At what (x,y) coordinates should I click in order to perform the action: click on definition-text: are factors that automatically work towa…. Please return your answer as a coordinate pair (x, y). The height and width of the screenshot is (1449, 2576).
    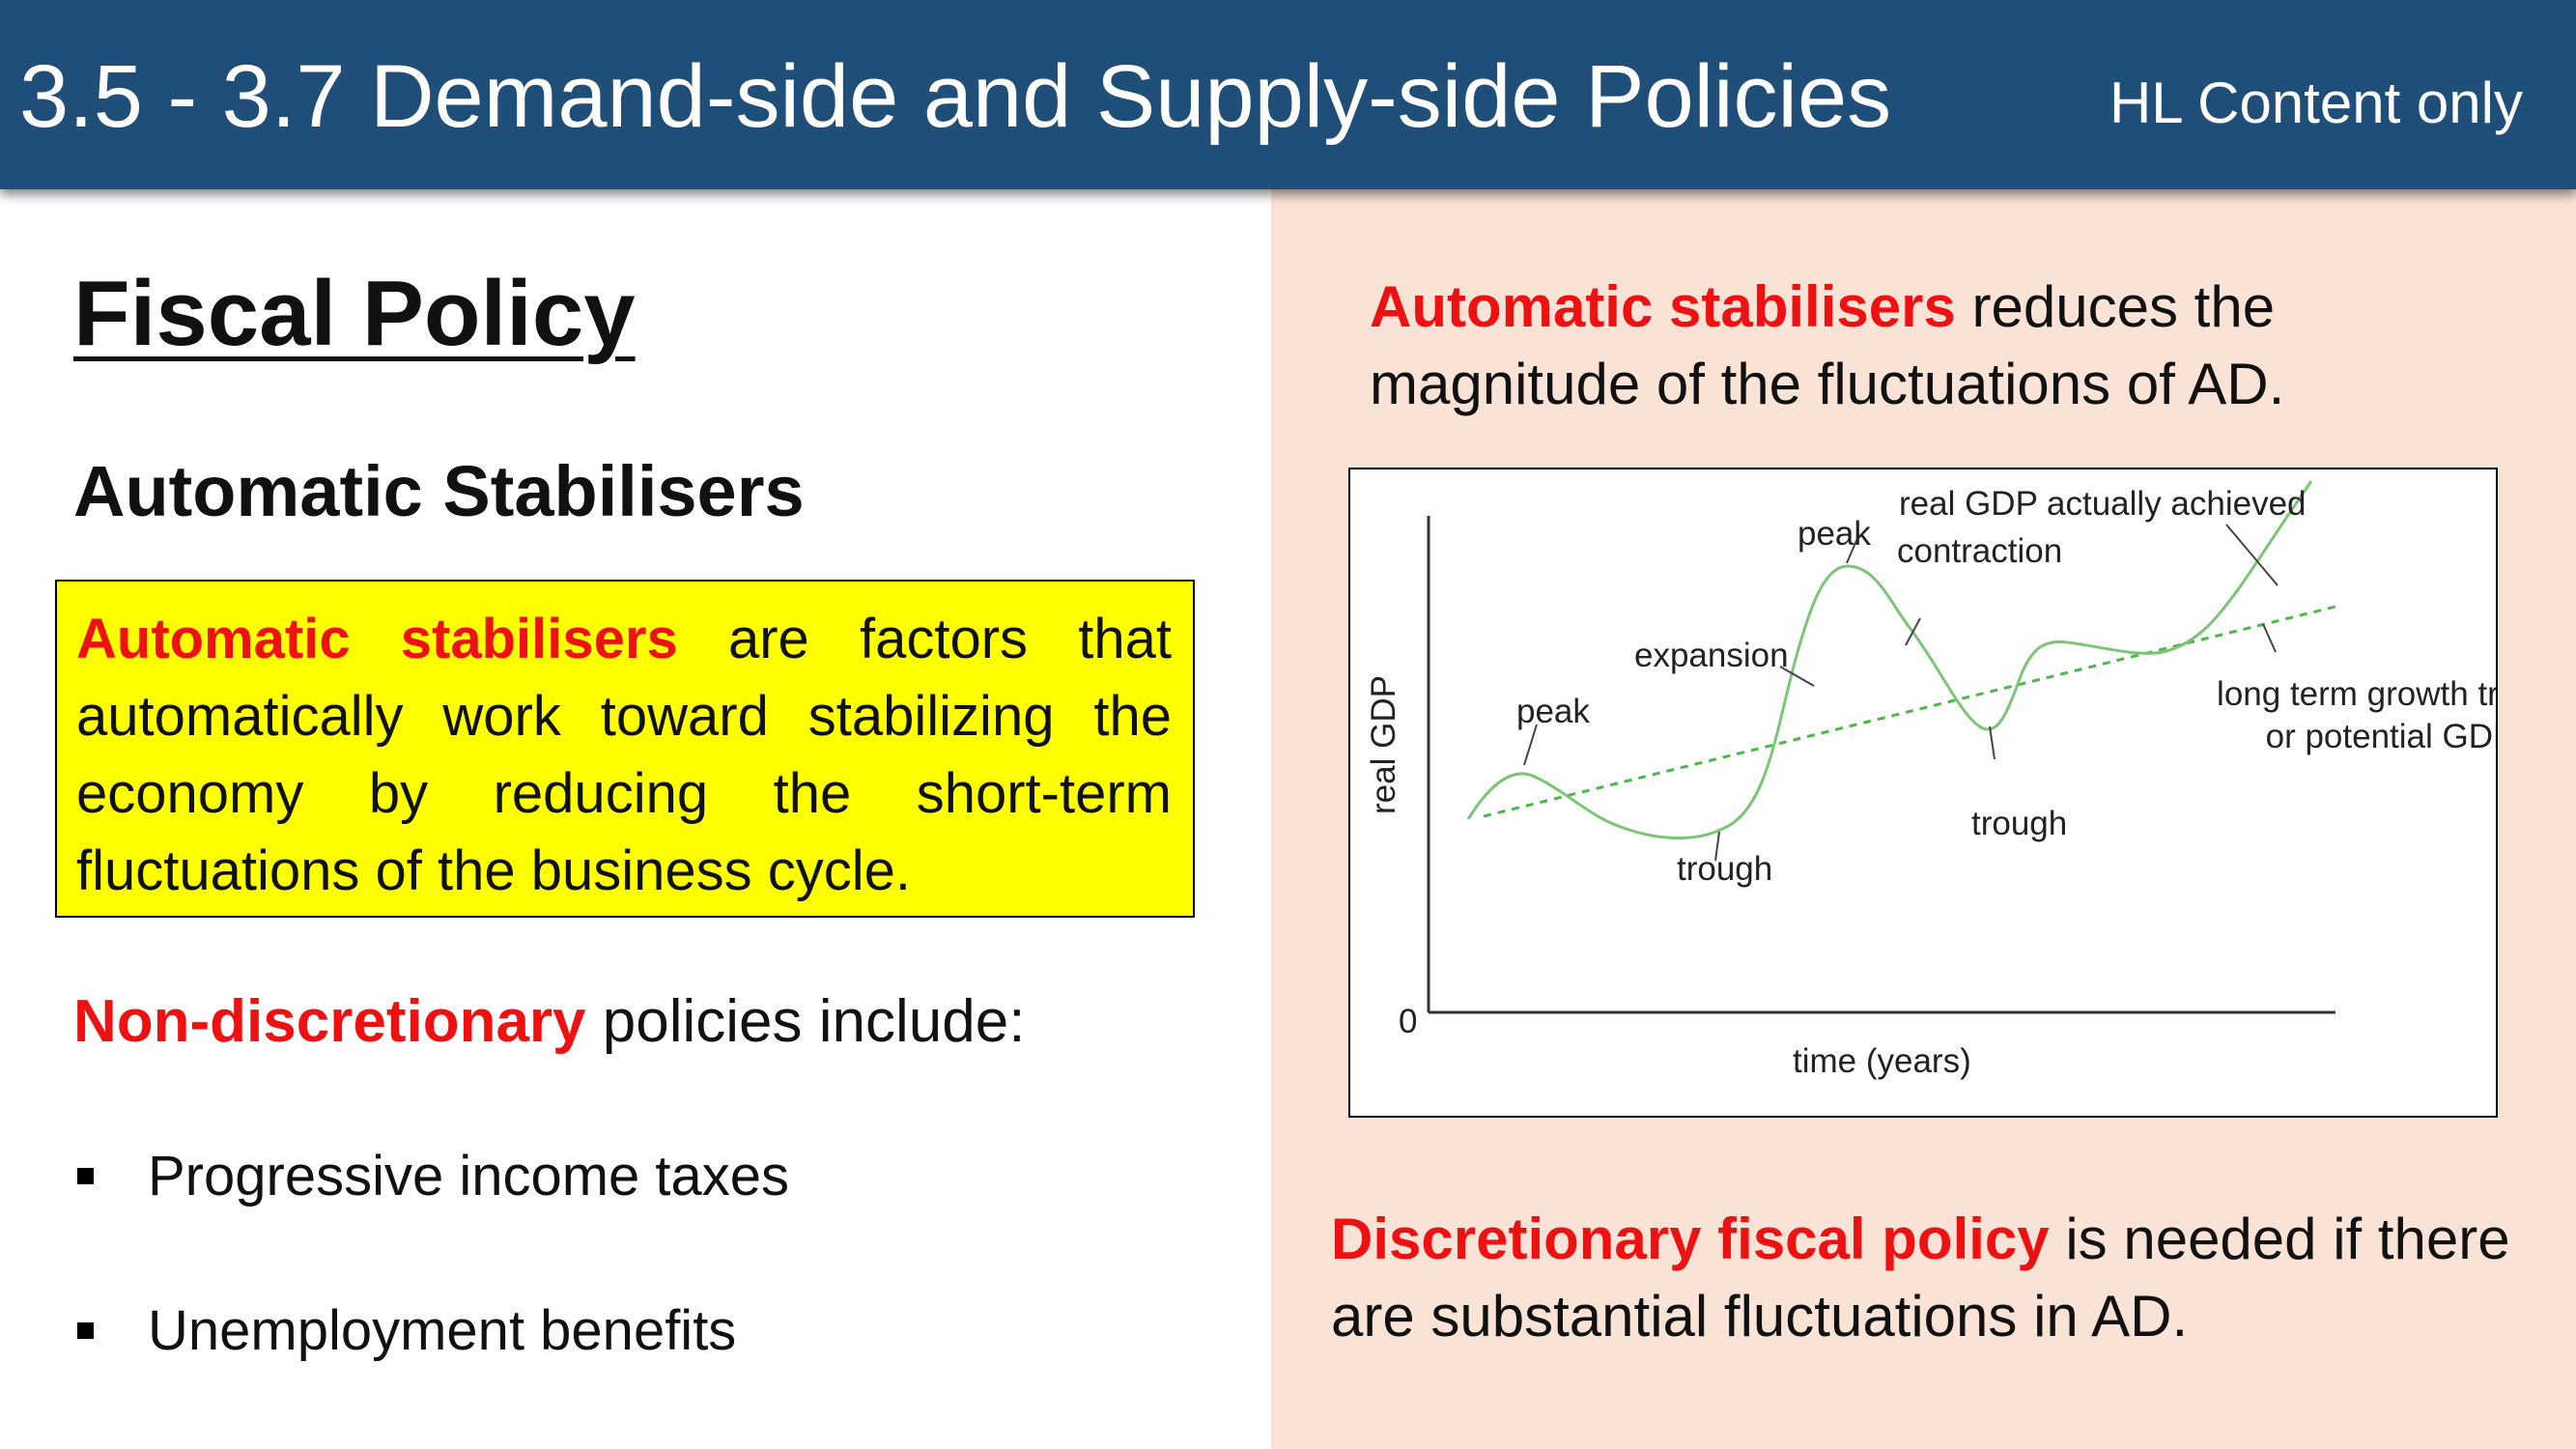
    Looking at the image, I should click on (624, 755).